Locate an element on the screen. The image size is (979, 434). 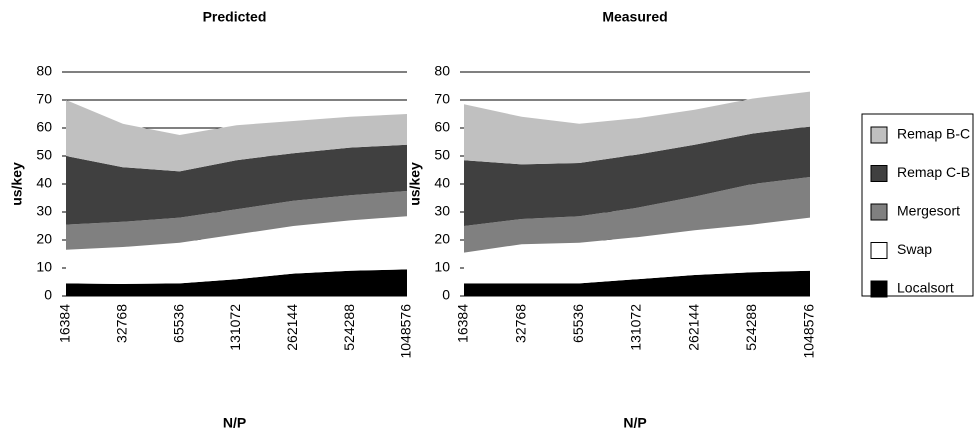
legend-label: Swap is located at coordinates (914, 249).